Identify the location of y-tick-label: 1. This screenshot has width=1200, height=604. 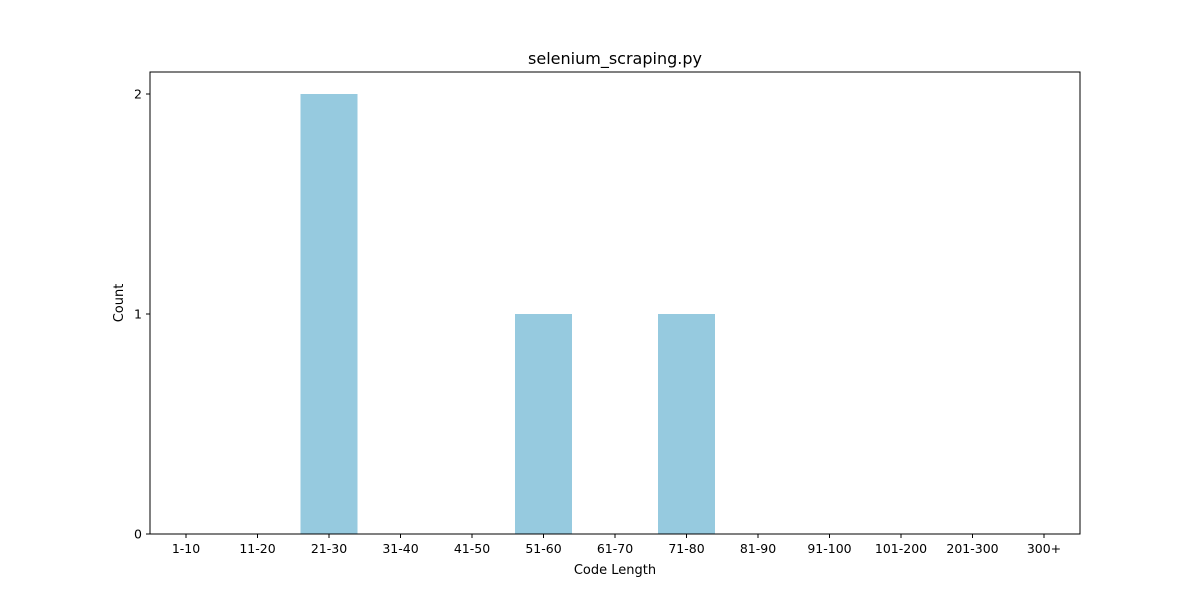
(138, 314).